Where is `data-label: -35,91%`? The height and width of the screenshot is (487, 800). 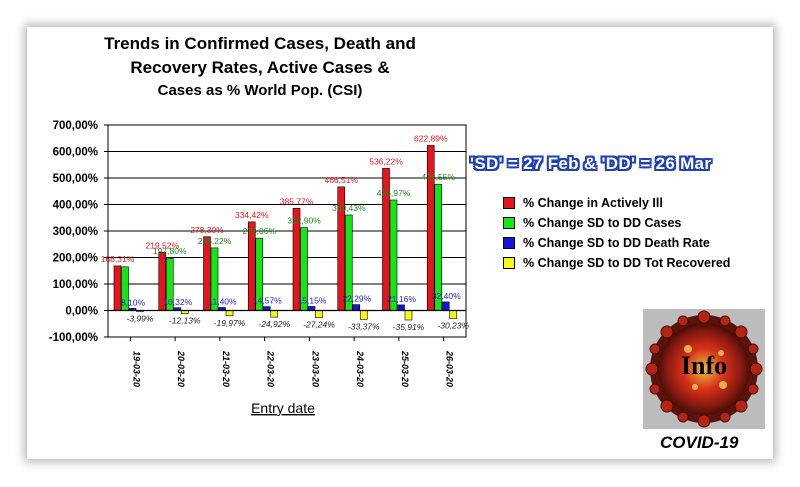
data-label: -35,91% is located at coordinates (409, 327).